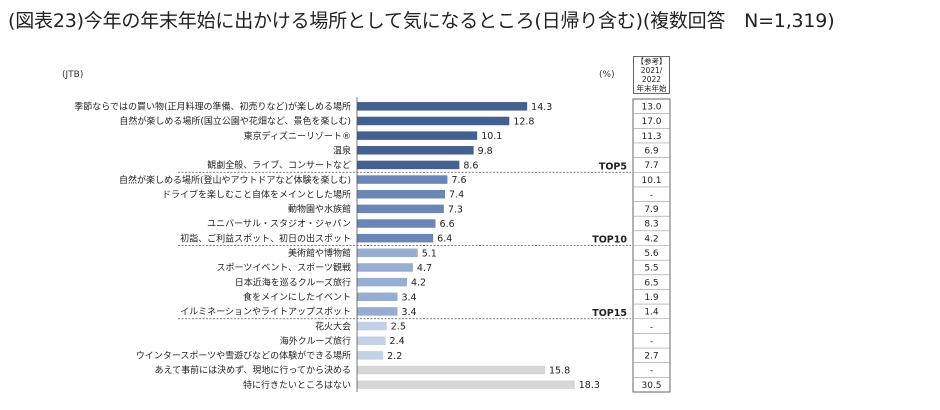  I want to click on reference-value: 7.9, so click(651, 210).